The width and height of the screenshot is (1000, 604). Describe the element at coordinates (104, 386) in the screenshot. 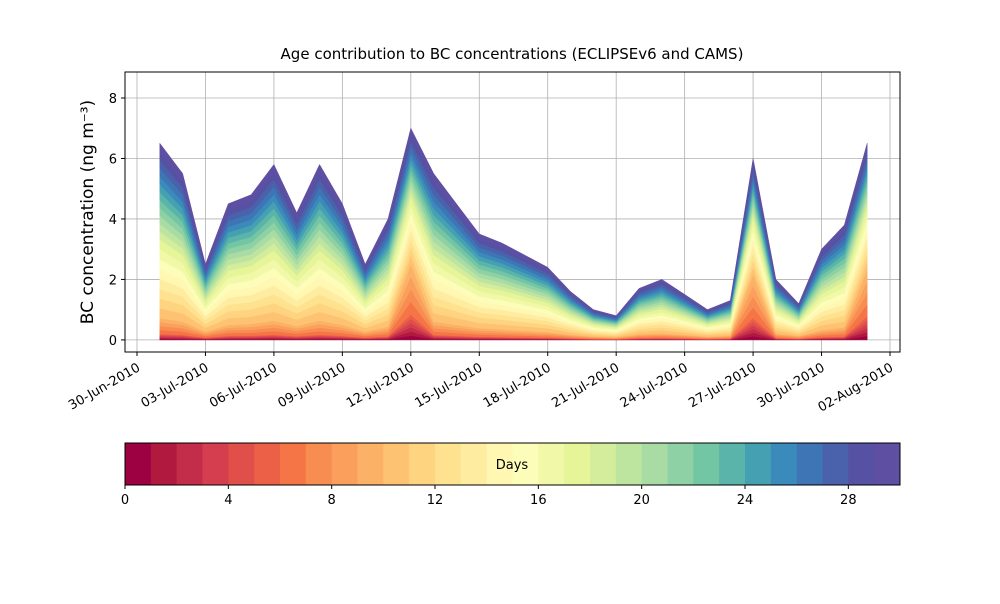

I see `x-tick-label: 30-Jun-2010` at that location.